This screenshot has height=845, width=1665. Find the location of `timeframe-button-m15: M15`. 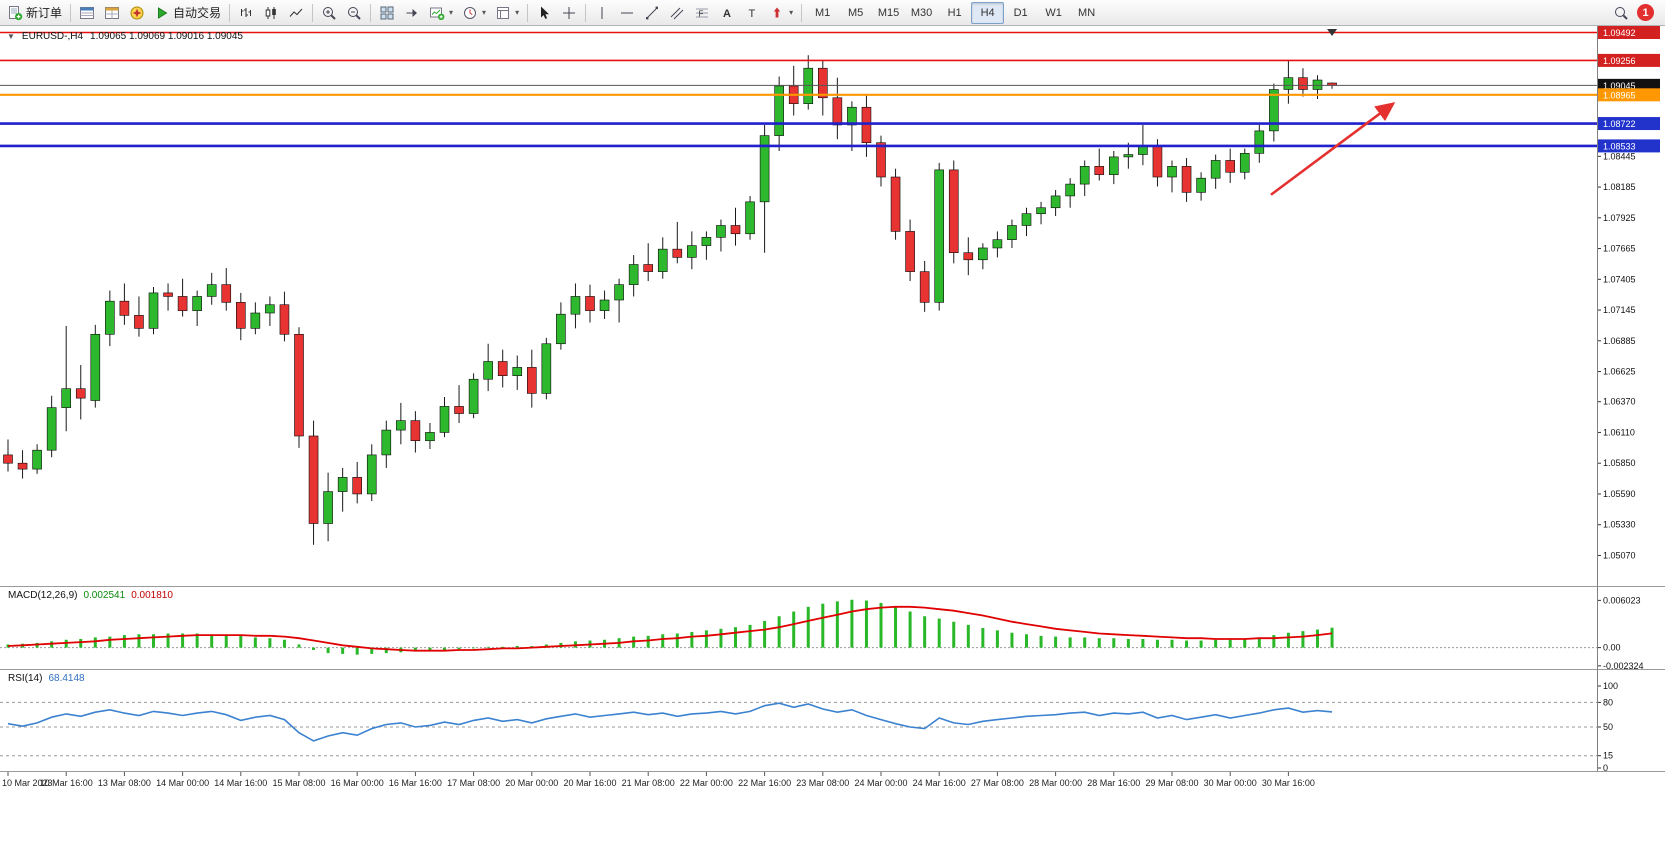

timeframe-button-m15: M15 is located at coordinates (888, 12).